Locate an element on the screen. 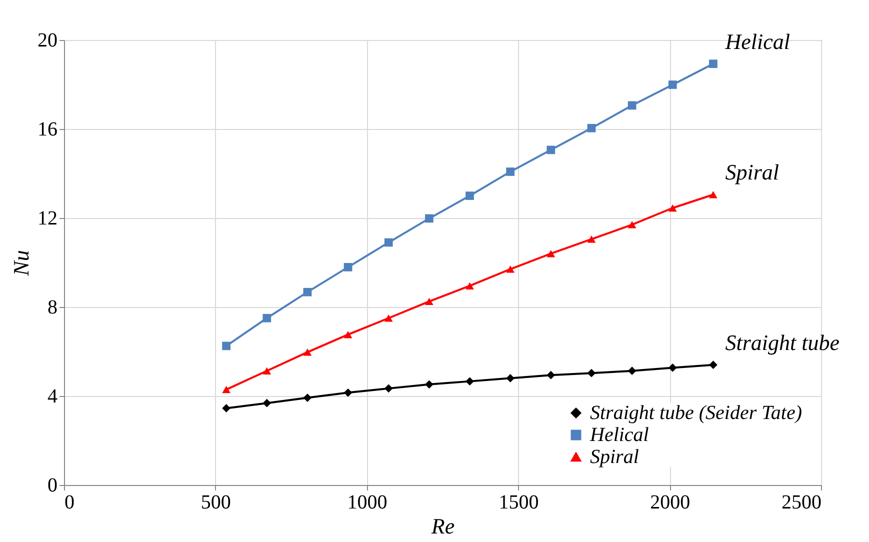  x-tick-label: 0 is located at coordinates (69, 503).